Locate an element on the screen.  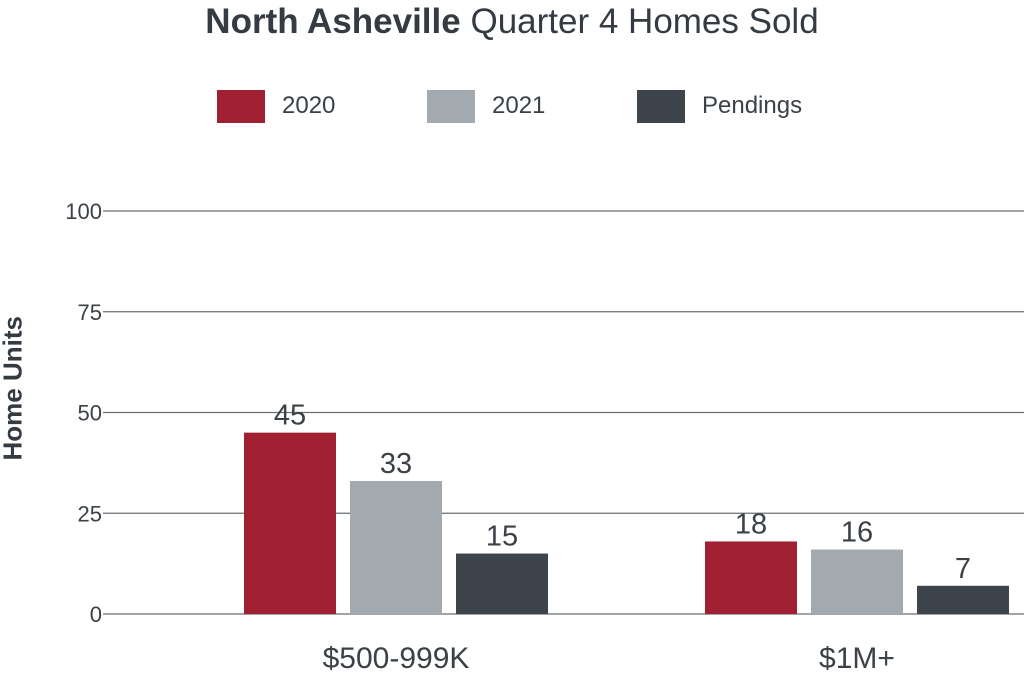
x-tick-label-1: $1M+ is located at coordinates (857, 658).